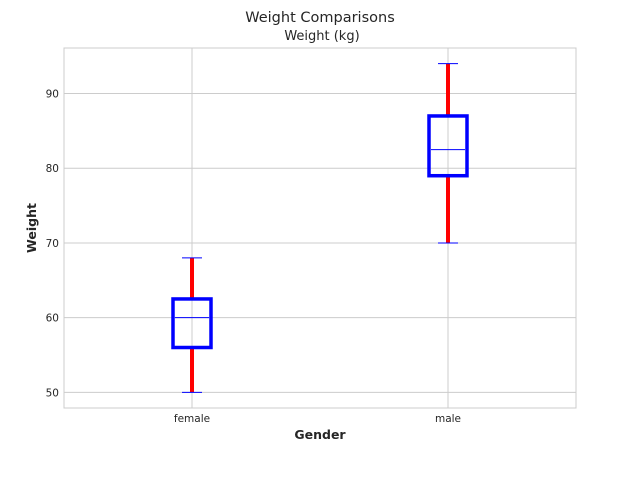 This screenshot has width=640, height=480. Describe the element at coordinates (320, 18) in the screenshot. I see `chart-title: Weight Comparisons` at that location.